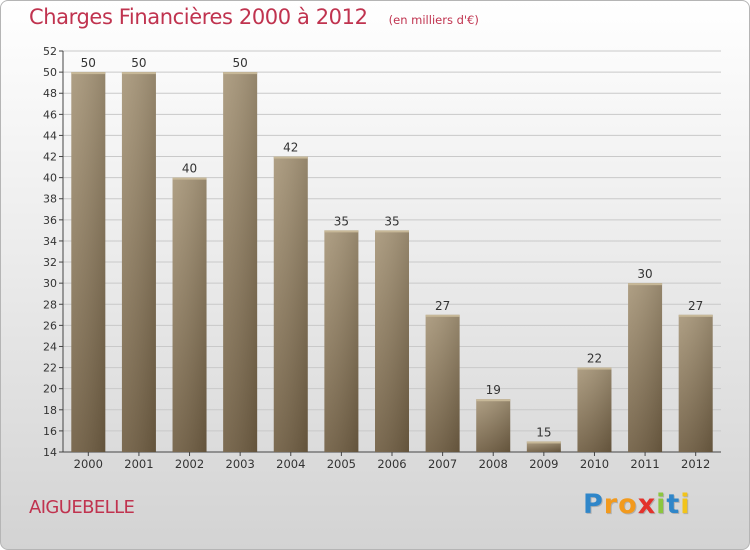 The height and width of the screenshot is (550, 750). Describe the element at coordinates (50, 51) in the screenshot. I see `y-tick-label: 52` at that location.